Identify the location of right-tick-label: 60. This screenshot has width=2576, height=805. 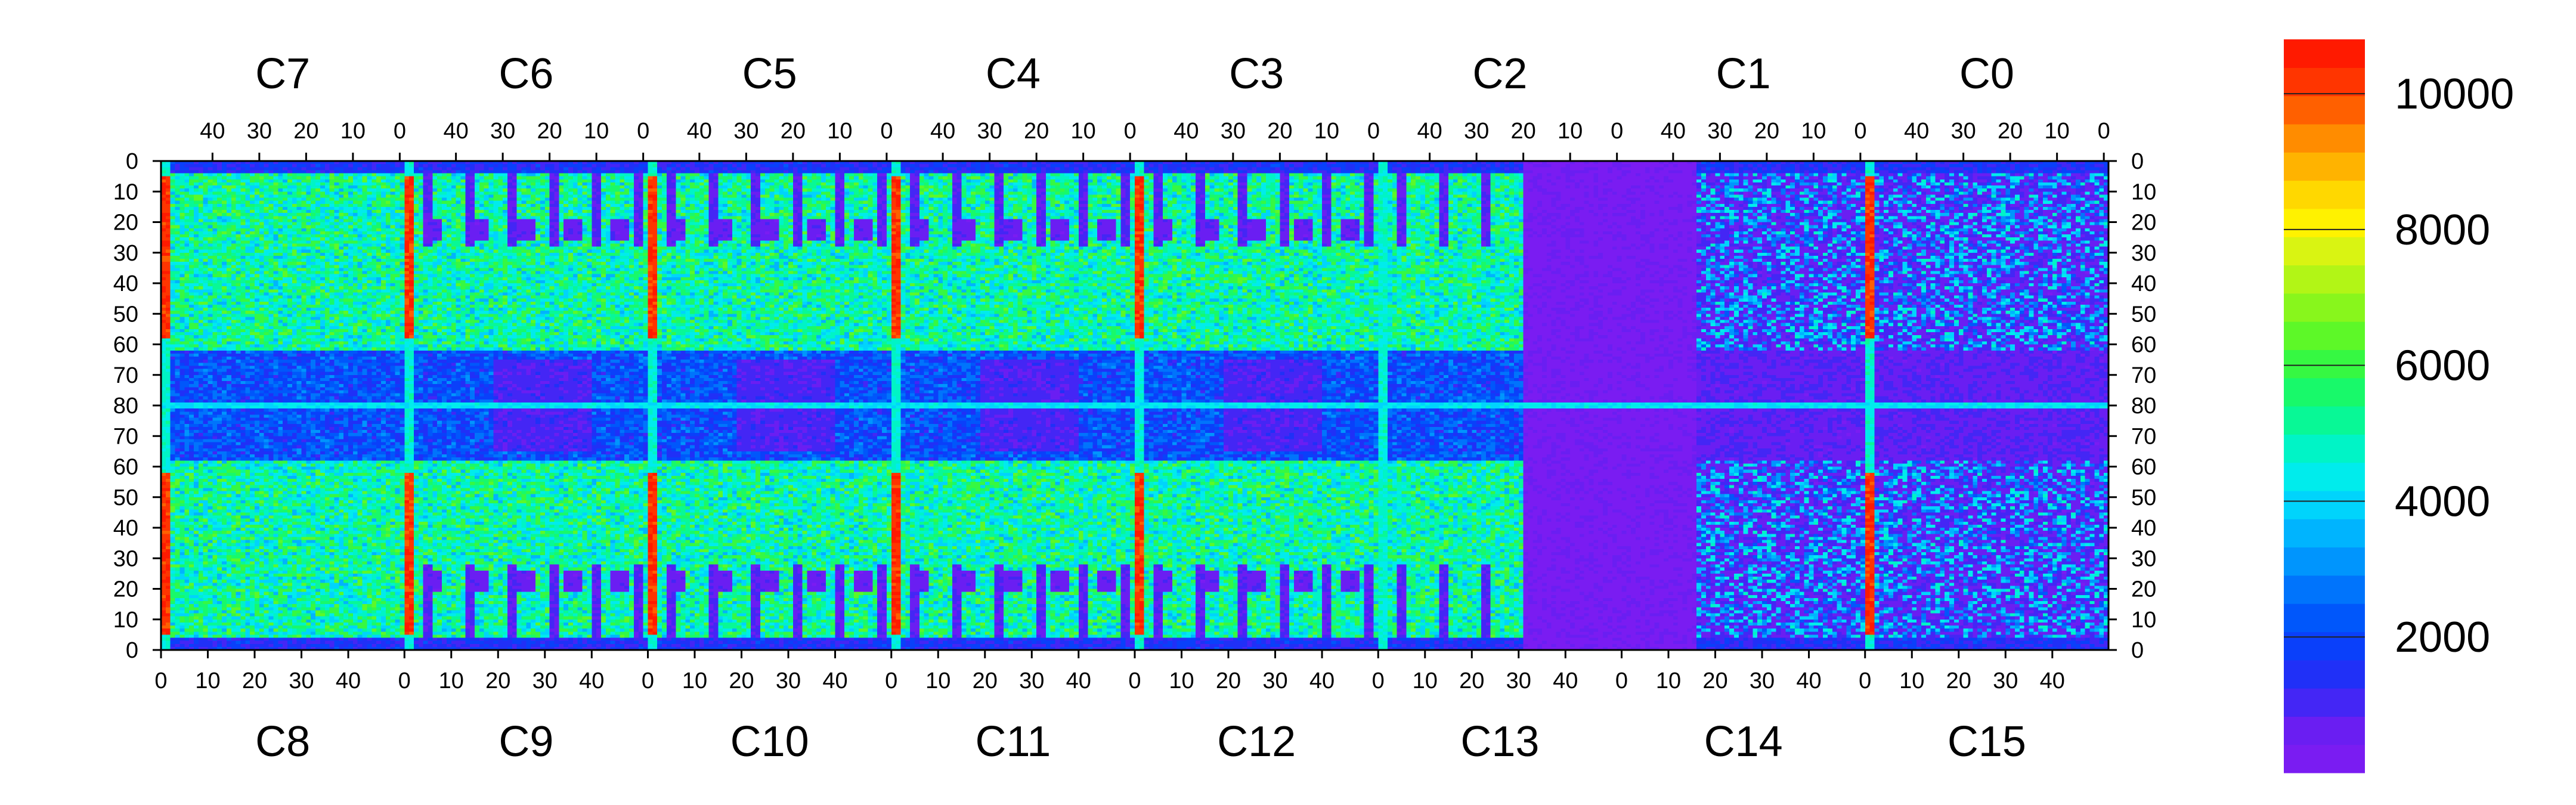
(2144, 468).